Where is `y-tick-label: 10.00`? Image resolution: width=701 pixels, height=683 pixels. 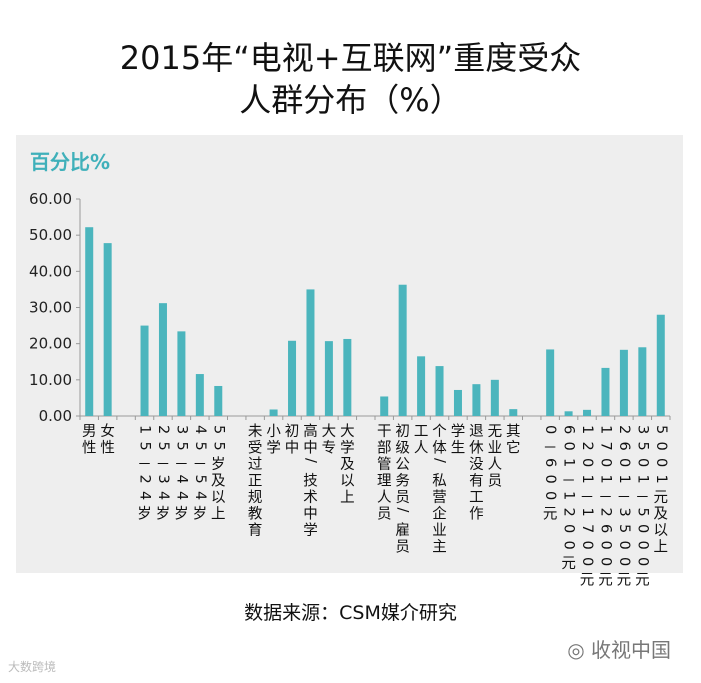 y-tick-label: 10.00 is located at coordinates (50, 380).